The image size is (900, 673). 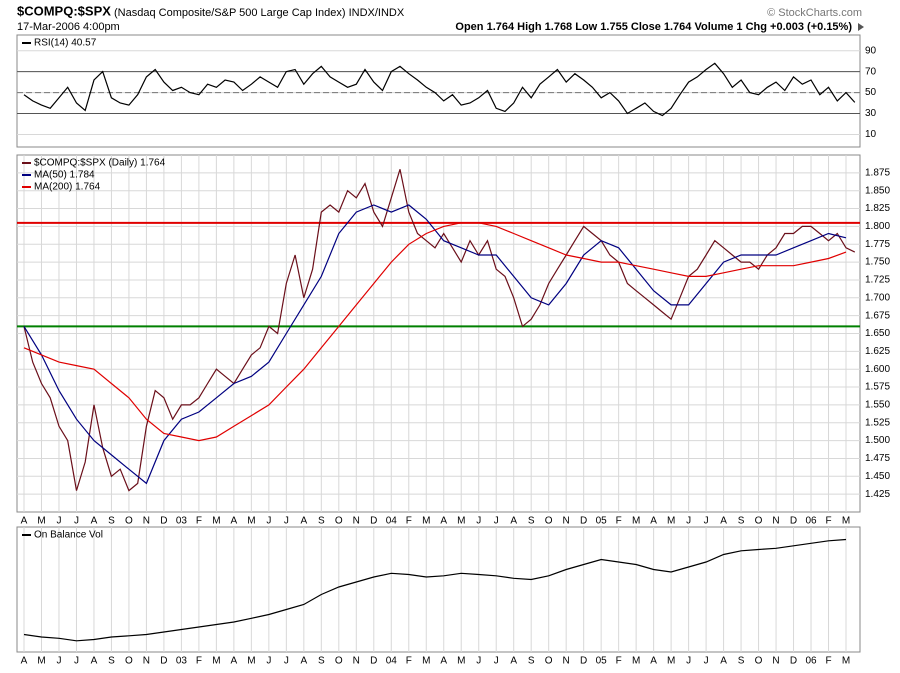 I want to click on legend-label: RSI(14) 40.57, so click(x=65, y=43).